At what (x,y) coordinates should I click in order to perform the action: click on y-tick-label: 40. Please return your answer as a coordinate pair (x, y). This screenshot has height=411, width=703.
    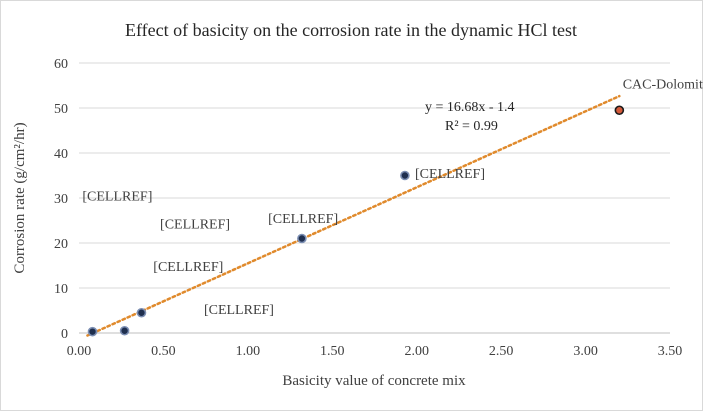
    Looking at the image, I should click on (61, 154).